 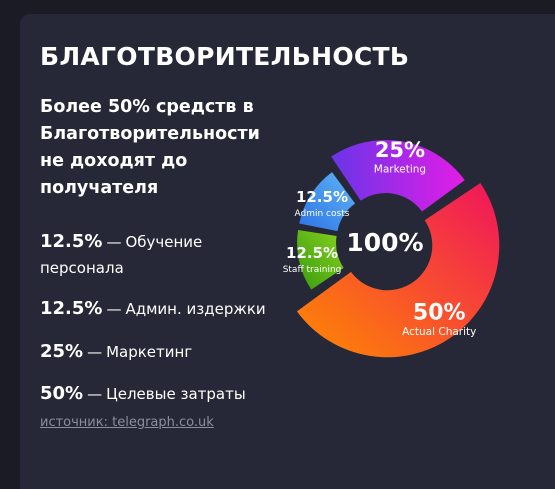 What do you see at coordinates (114, 161) in the screenshot?
I see `lead-line: не доходят до` at bounding box center [114, 161].